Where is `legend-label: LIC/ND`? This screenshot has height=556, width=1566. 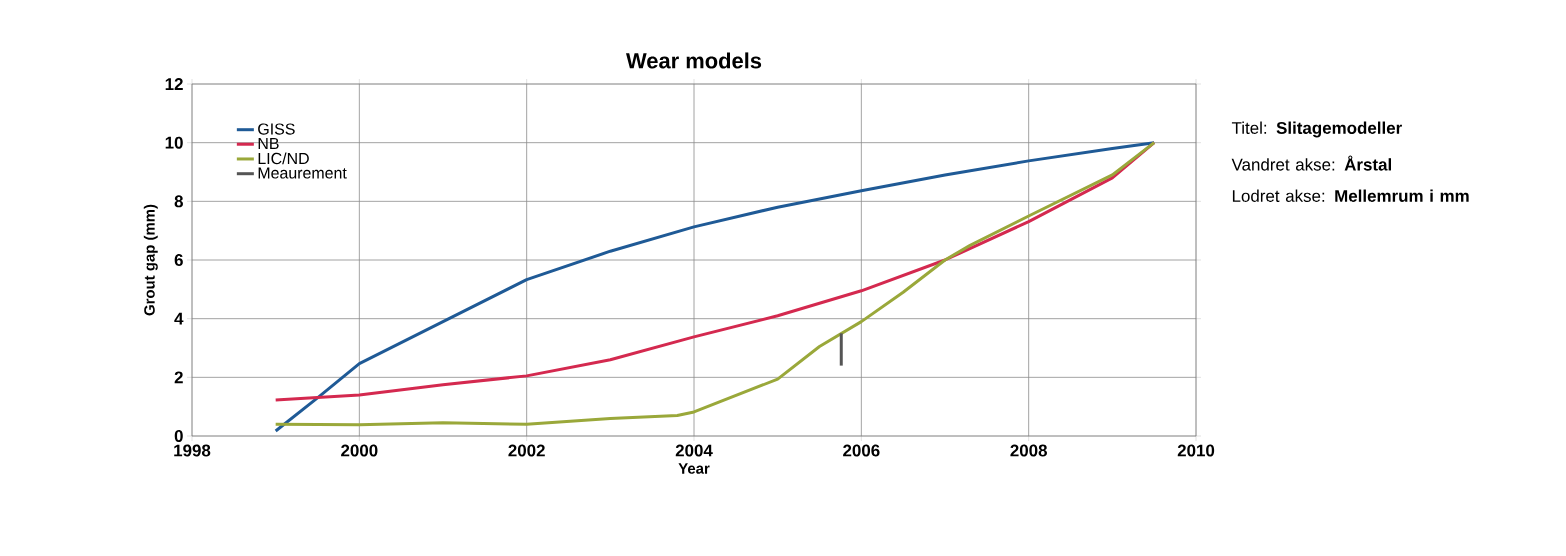 legend-label: LIC/ND is located at coordinates (283, 158).